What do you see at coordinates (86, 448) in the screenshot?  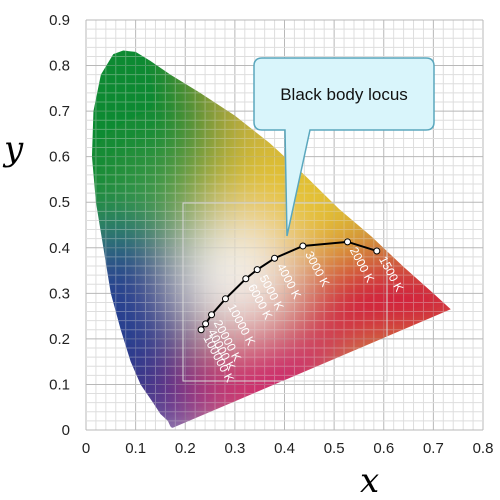 I see `x-tick-label: 0` at bounding box center [86, 448].